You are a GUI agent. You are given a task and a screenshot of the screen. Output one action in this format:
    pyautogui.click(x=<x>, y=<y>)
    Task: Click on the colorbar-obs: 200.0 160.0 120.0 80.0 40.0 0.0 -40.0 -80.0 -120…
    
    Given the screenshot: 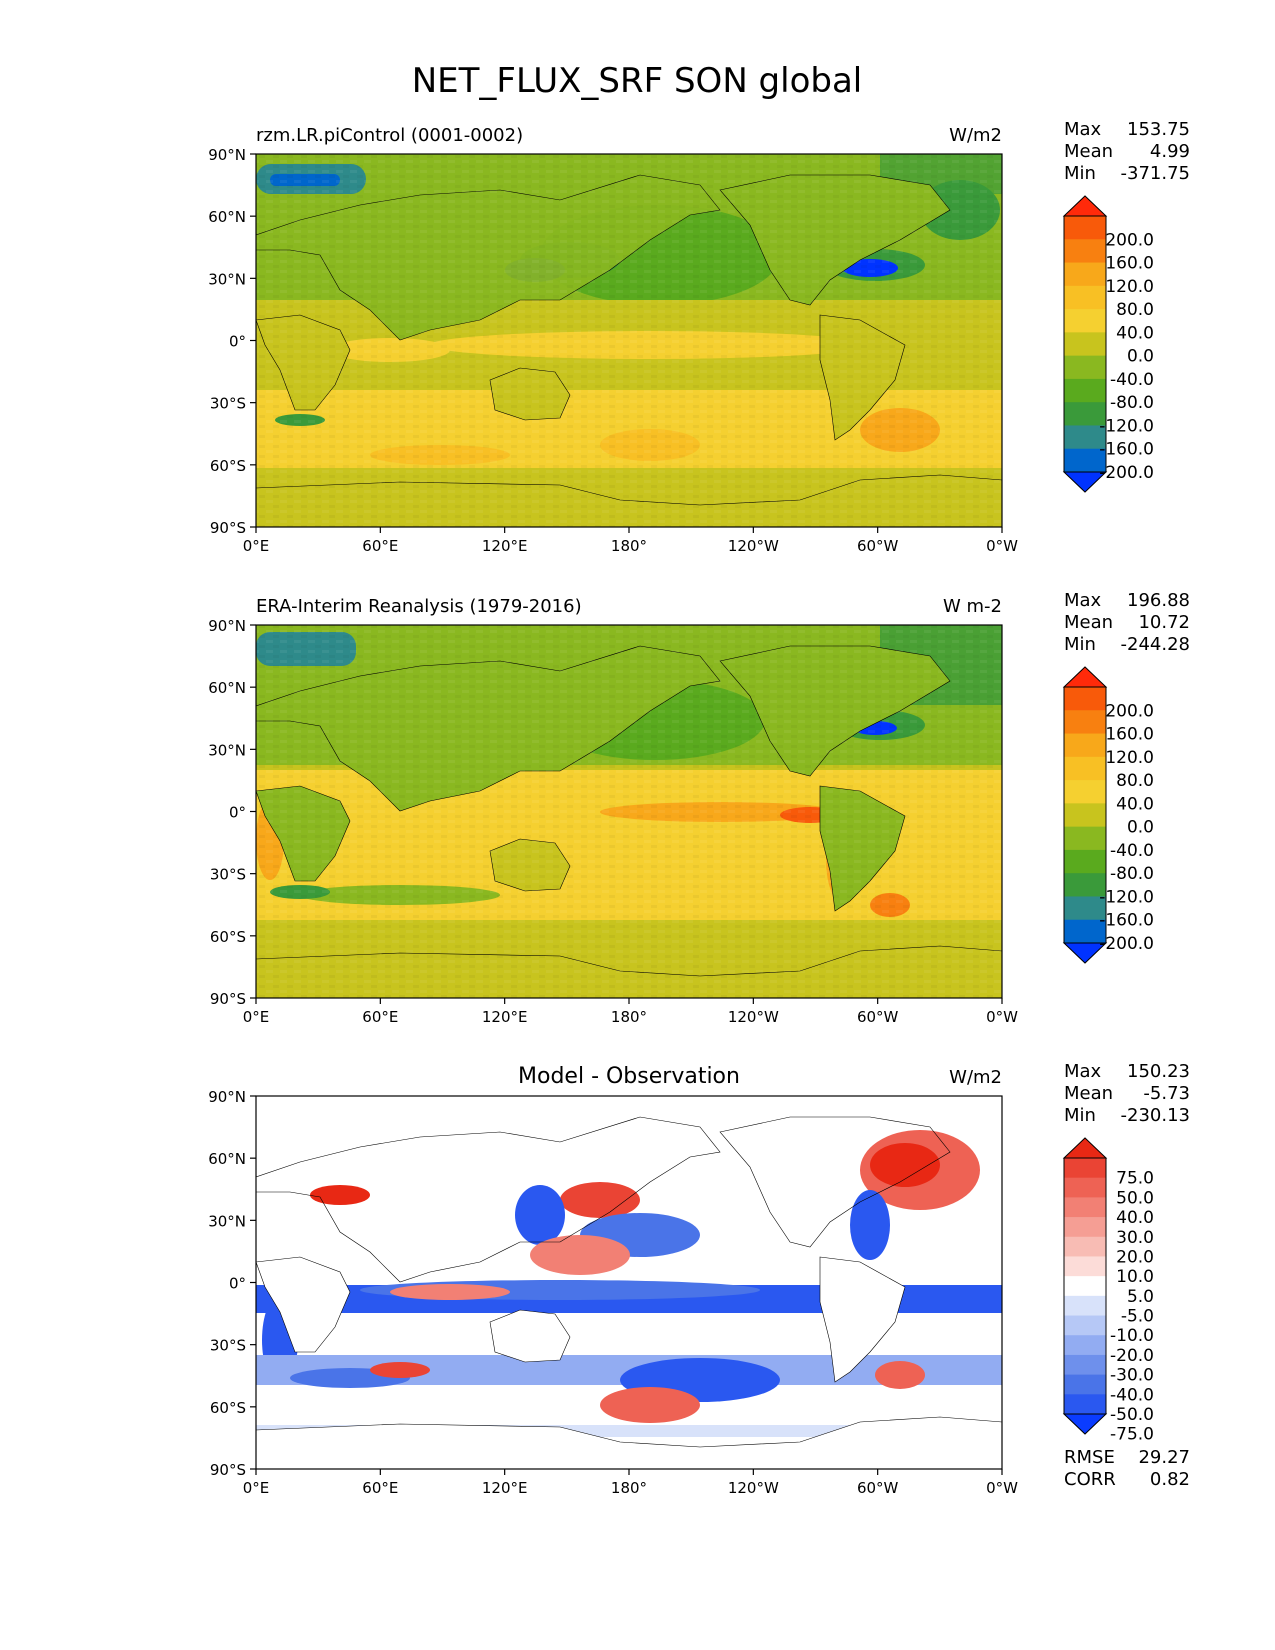 What is the action you would take?
    pyautogui.click(x=1108, y=815)
    